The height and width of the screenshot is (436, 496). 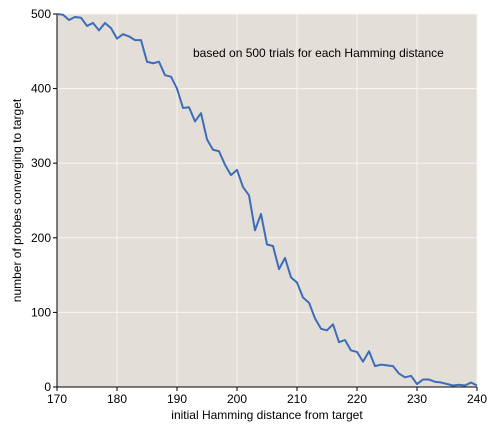 What do you see at coordinates (41, 89) in the screenshot?
I see `y-tick-label: 400` at bounding box center [41, 89].